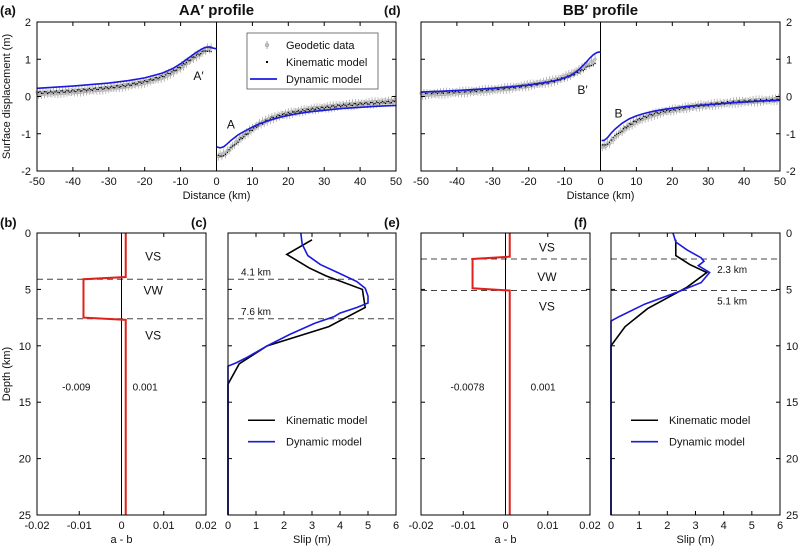 This screenshot has width=800, height=556. I want to click on annotation: A, so click(231, 124).